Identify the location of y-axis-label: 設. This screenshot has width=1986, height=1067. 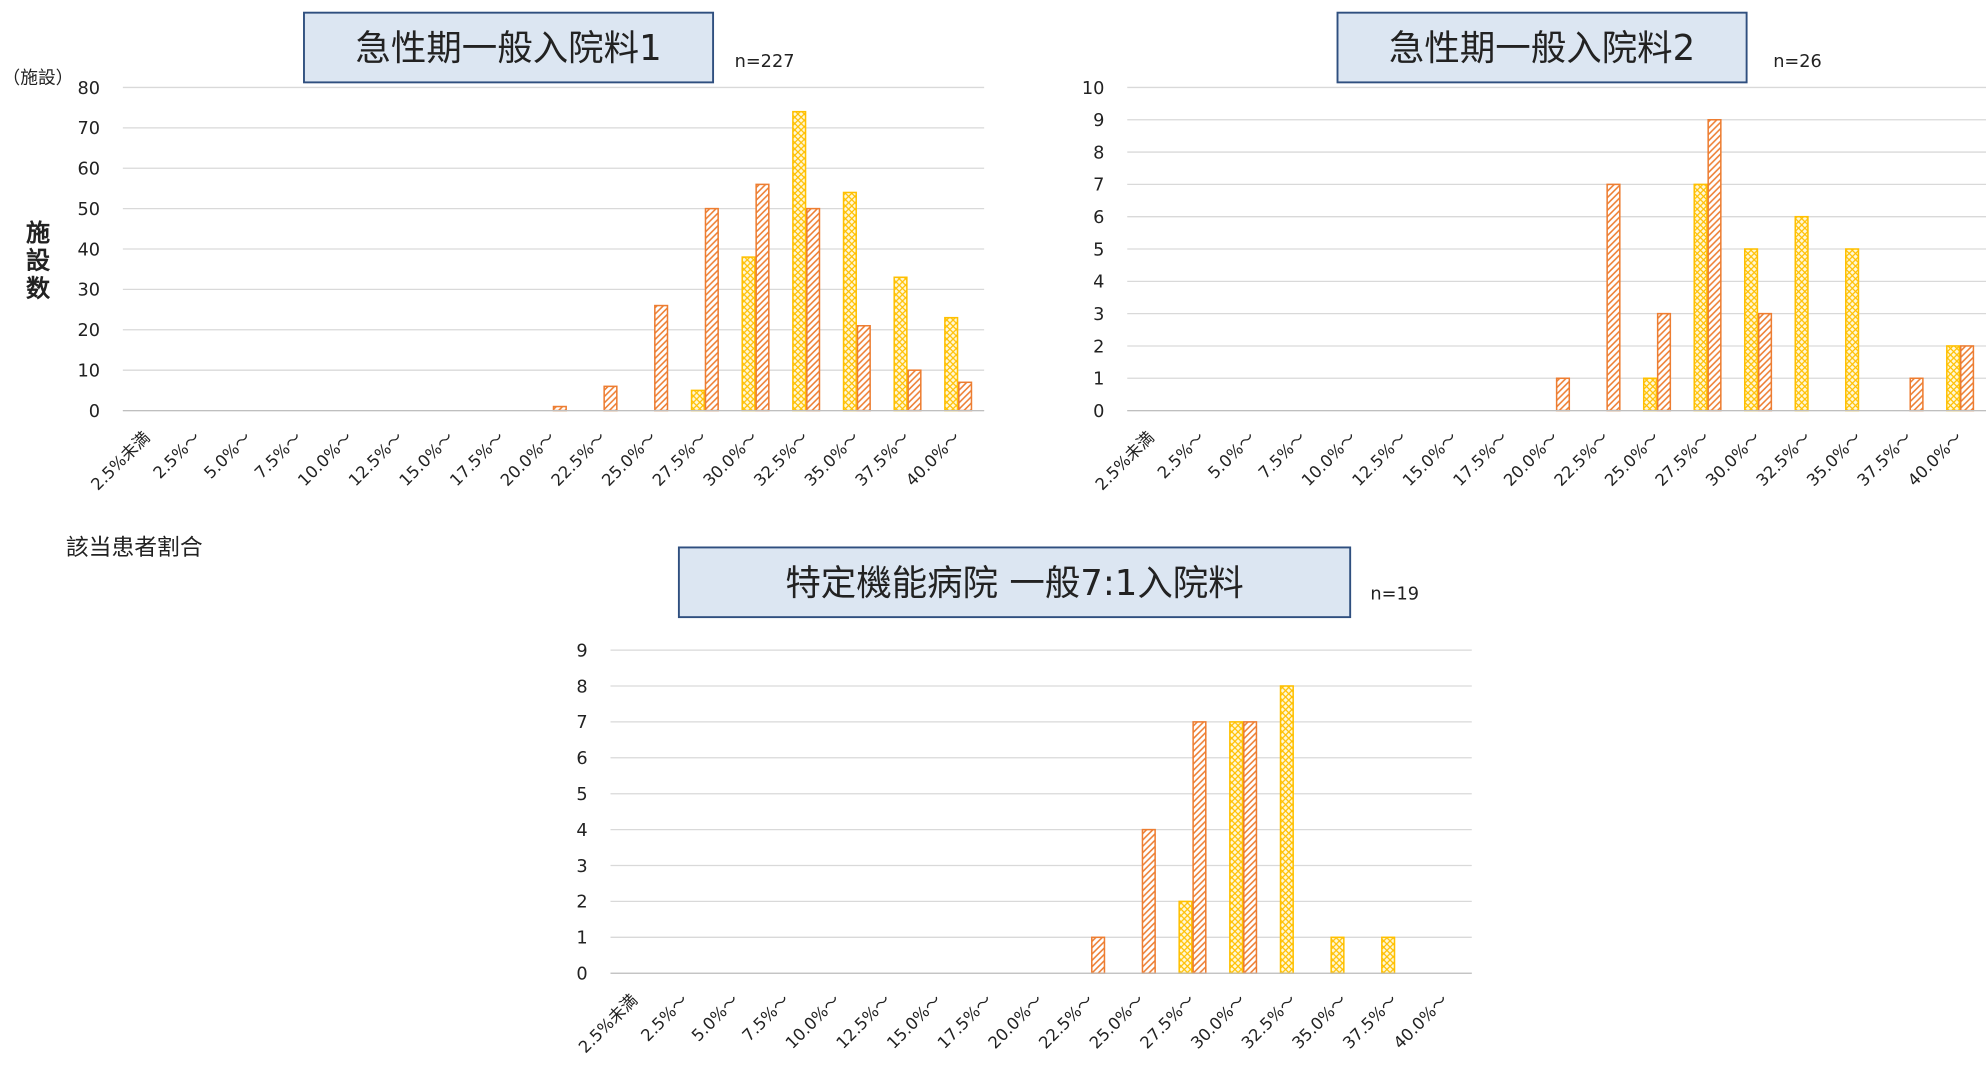
(38, 261).